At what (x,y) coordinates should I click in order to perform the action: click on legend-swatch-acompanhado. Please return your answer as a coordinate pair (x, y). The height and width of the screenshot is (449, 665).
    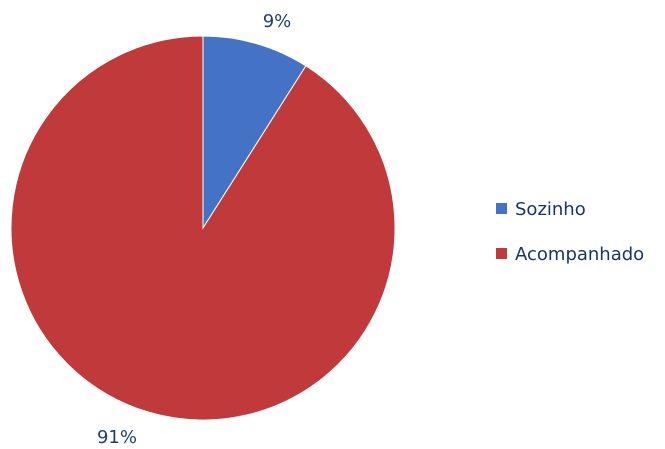
    Looking at the image, I should click on (501, 253).